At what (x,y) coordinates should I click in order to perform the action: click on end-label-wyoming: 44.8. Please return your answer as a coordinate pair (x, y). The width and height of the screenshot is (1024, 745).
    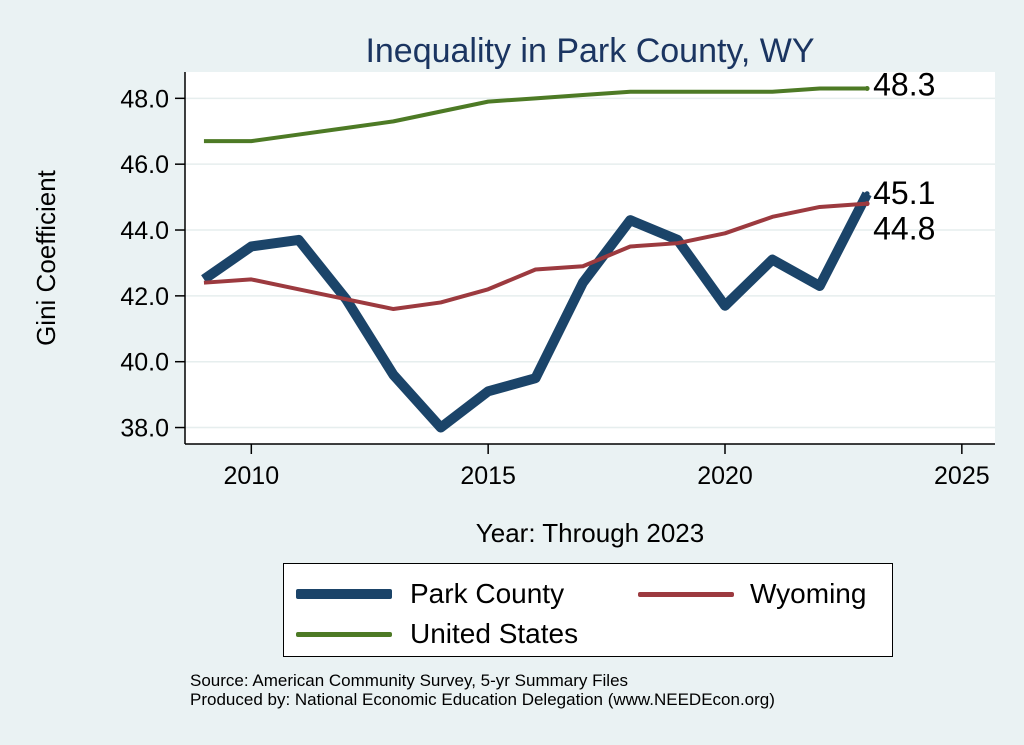
    Looking at the image, I should click on (904, 229).